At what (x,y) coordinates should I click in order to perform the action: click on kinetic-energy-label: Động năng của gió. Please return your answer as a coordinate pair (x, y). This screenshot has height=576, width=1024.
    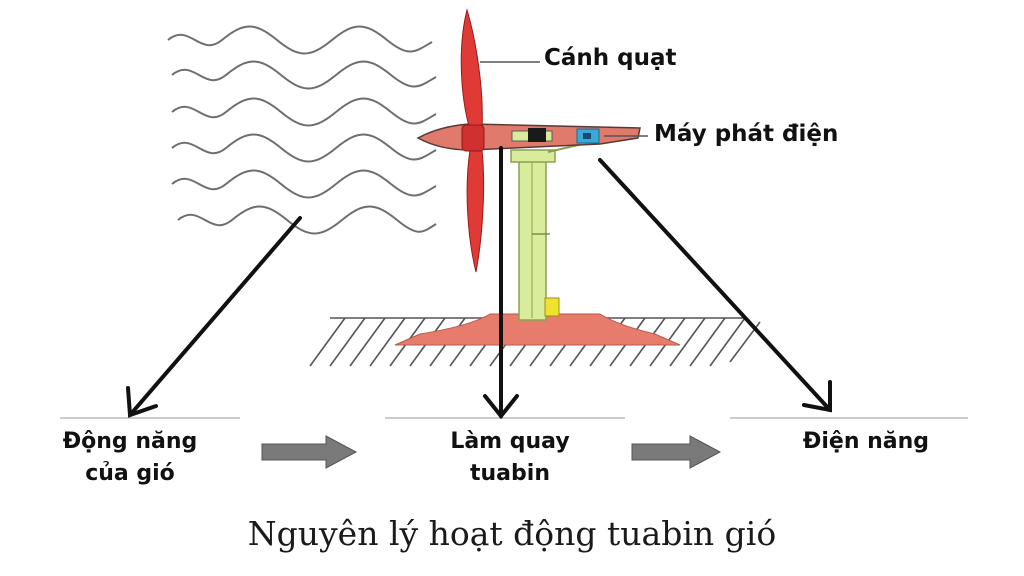
    Looking at the image, I should click on (130, 458).